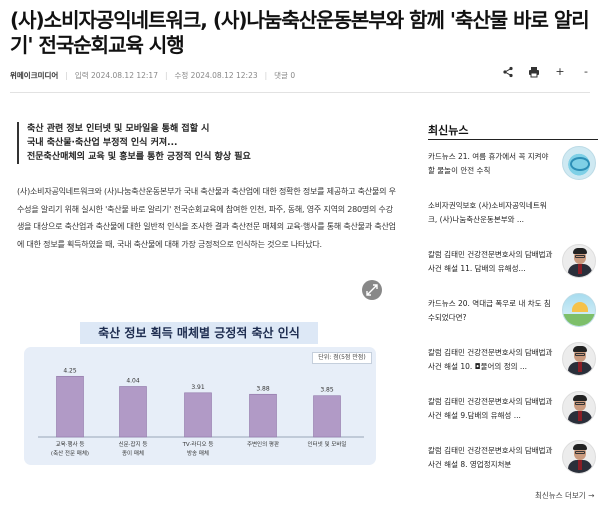 The width and height of the screenshot is (600, 518). Describe the element at coordinates (565, 495) in the screenshot. I see `more-news-link: 최신뉴스 더보기 →` at that location.